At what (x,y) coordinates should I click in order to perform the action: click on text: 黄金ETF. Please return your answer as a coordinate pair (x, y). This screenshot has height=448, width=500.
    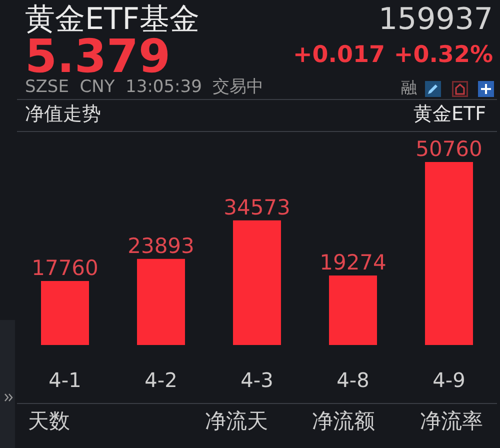
    Looking at the image, I should click on (449, 114).